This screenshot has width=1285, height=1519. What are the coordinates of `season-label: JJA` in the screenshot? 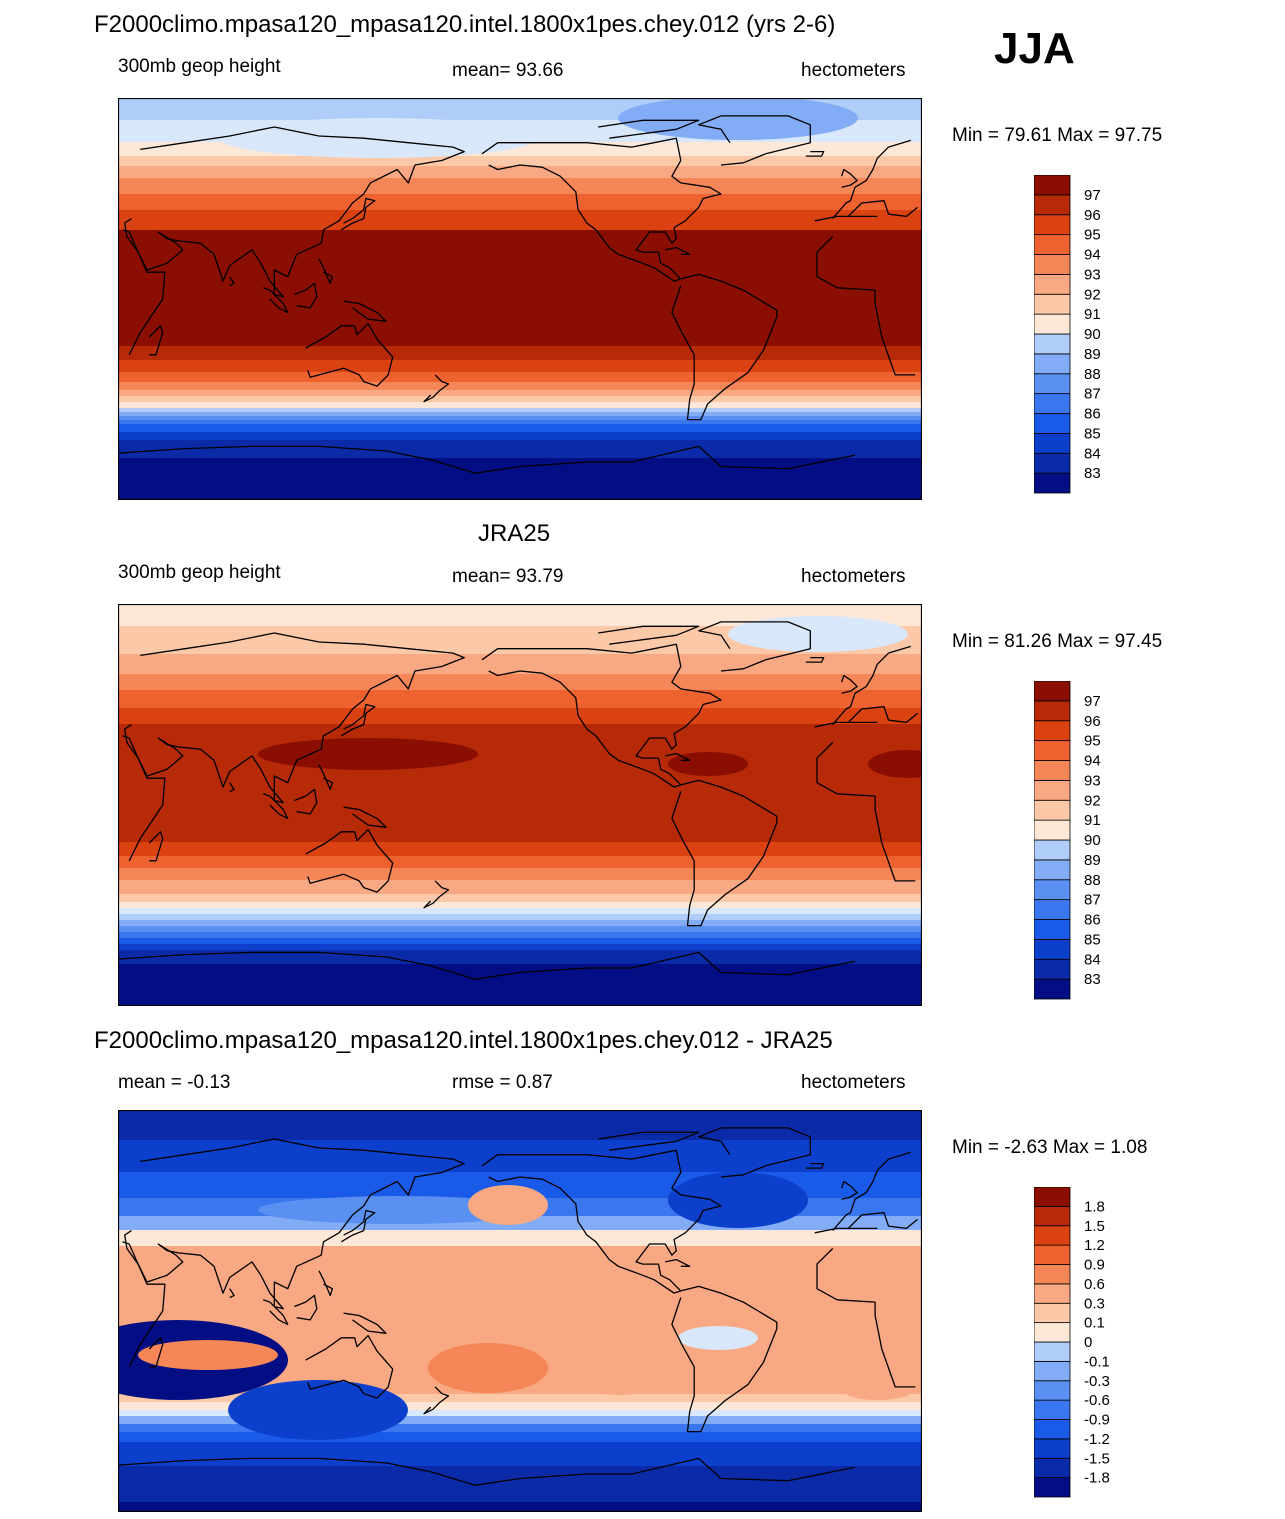 It's located at (1034, 48).